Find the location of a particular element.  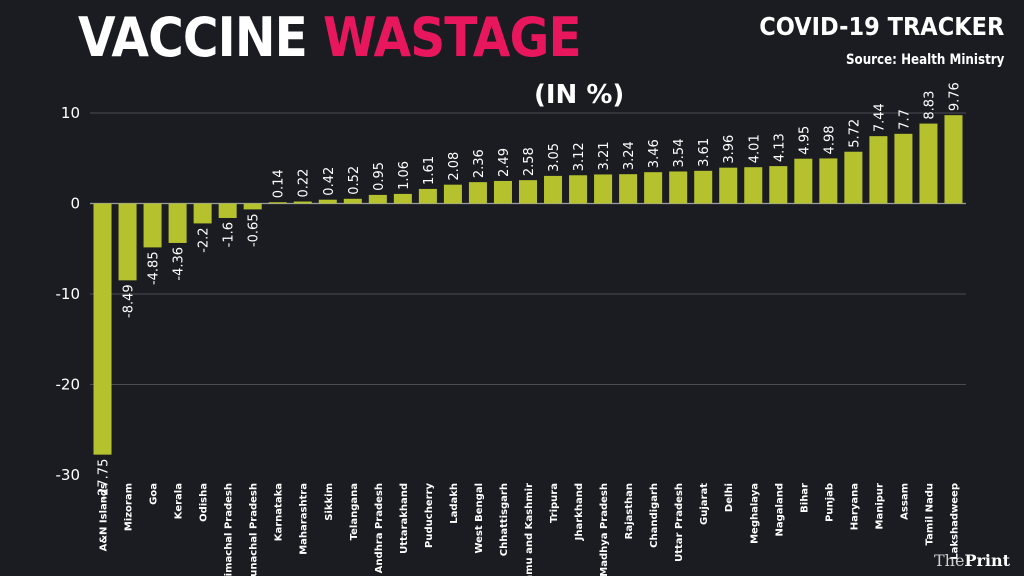

category-label: Lakshadweep is located at coordinates (954, 521).